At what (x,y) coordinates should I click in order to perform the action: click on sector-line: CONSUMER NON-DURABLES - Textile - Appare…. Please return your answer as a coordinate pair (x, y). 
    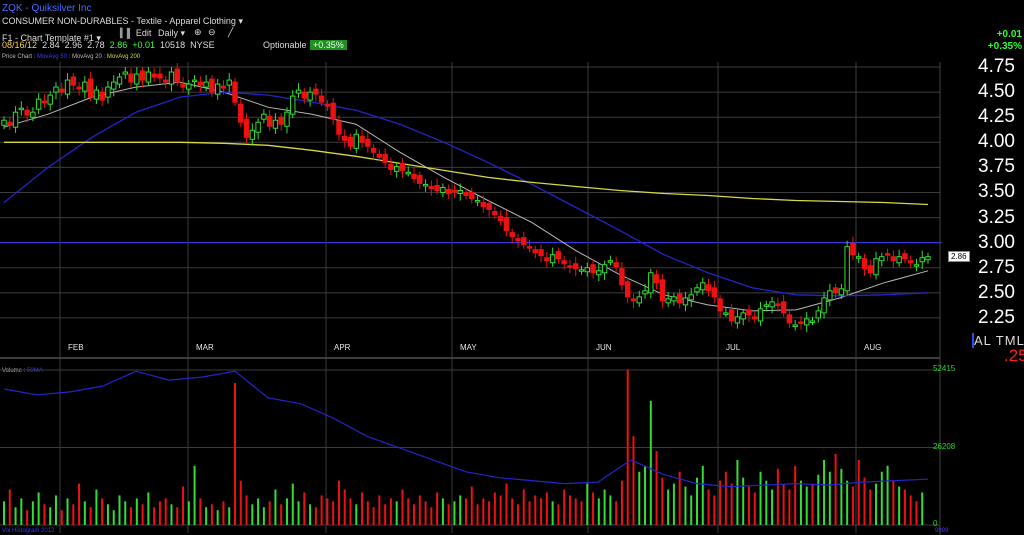
    Looking at the image, I should click on (122, 21).